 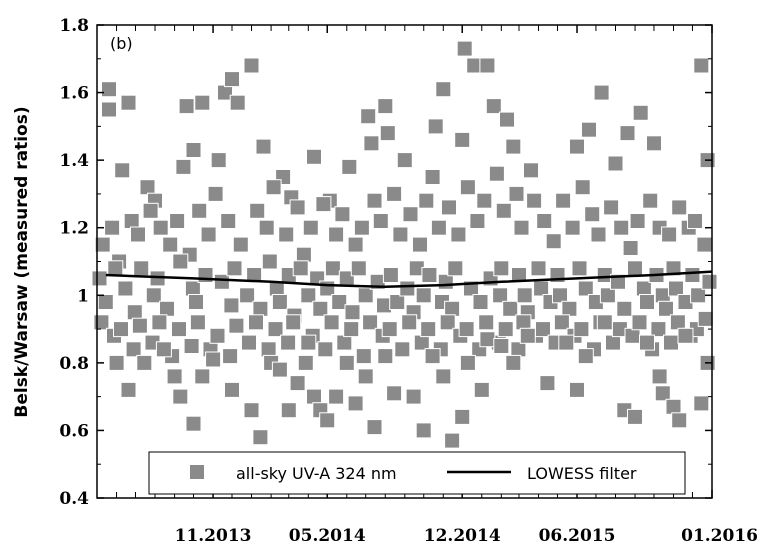 What do you see at coordinates (121, 43) in the screenshot?
I see `panel-label: (b)` at bounding box center [121, 43].